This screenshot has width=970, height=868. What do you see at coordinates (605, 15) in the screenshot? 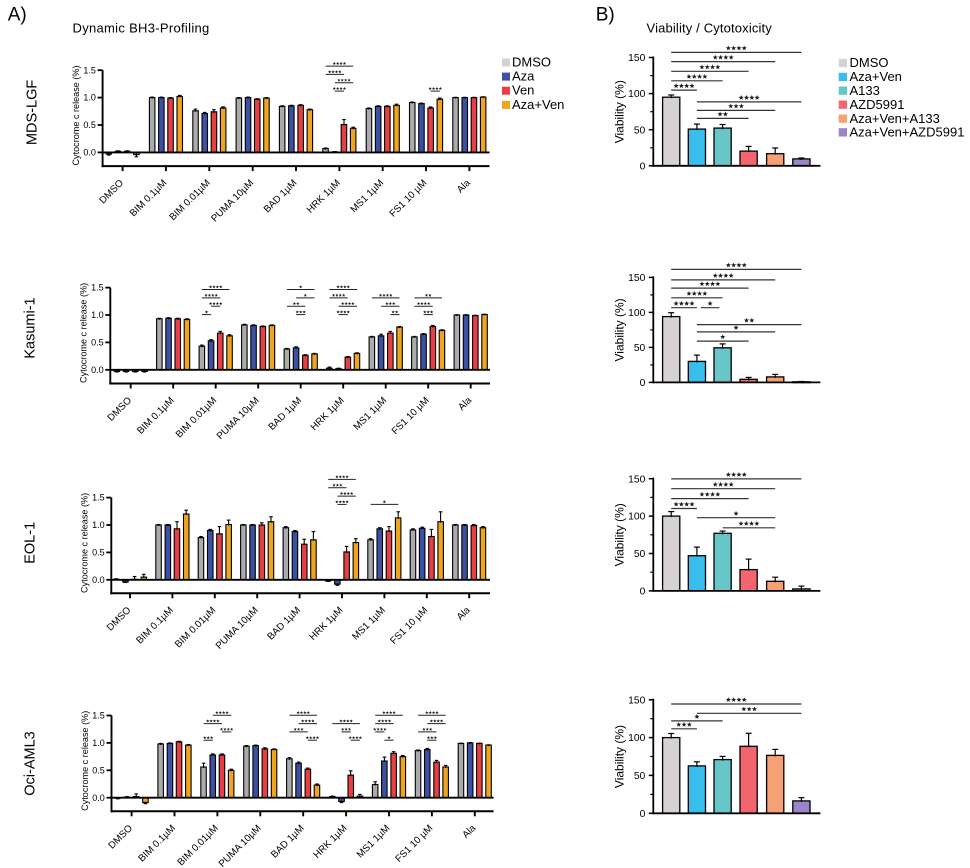
I see `svg-text: B)` at bounding box center [605, 15].